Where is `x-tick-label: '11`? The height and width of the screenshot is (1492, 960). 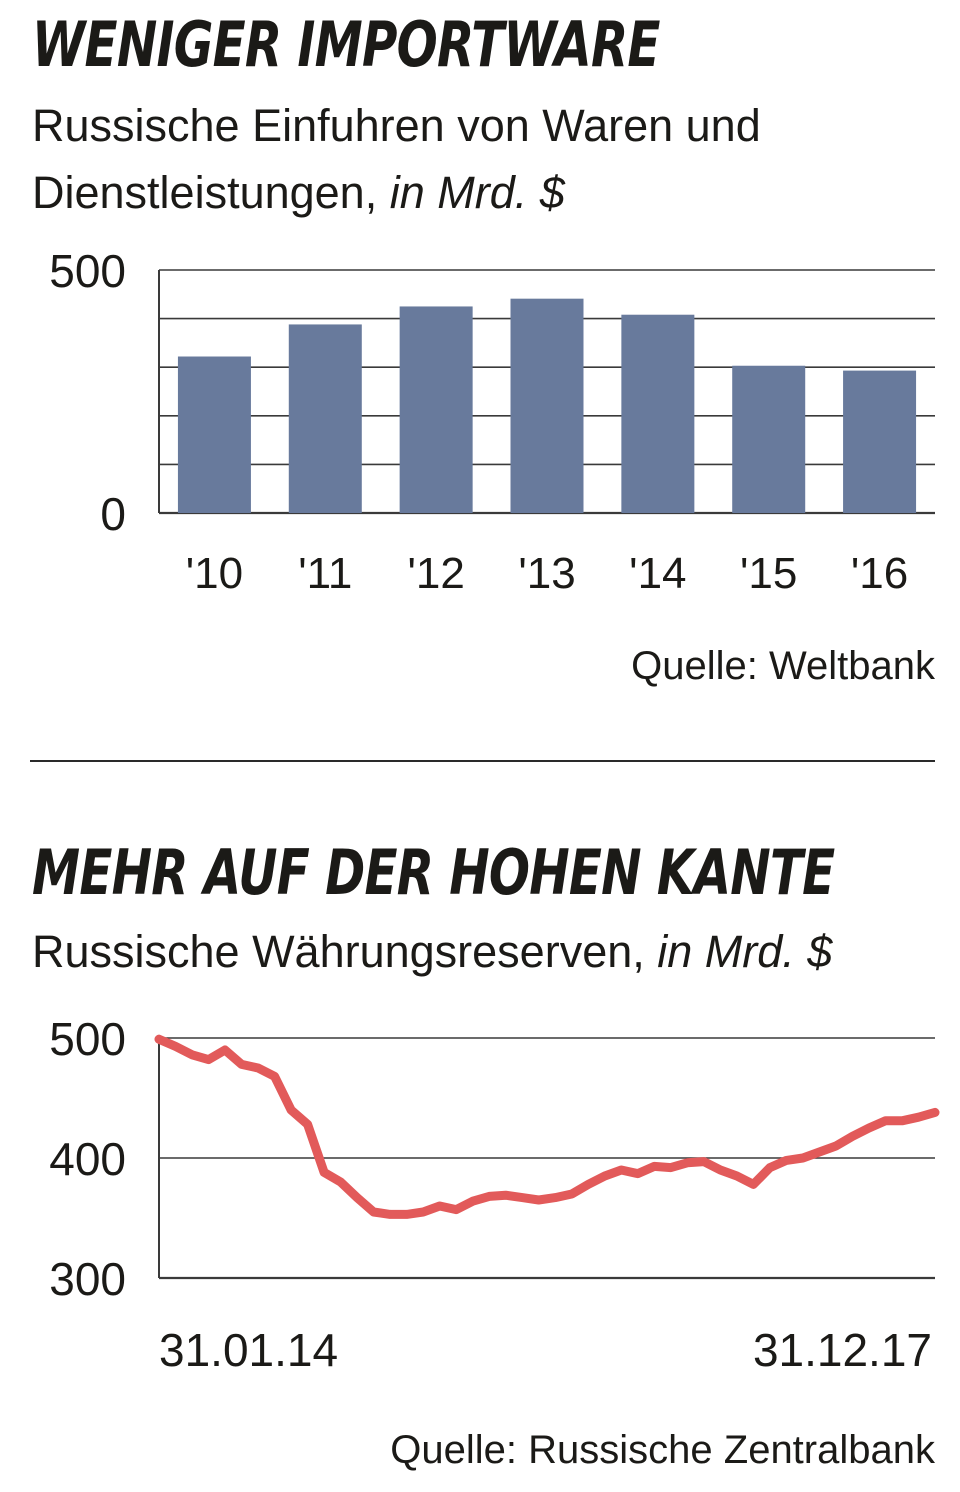
x-tick-label: '11 is located at coordinates (325, 573).